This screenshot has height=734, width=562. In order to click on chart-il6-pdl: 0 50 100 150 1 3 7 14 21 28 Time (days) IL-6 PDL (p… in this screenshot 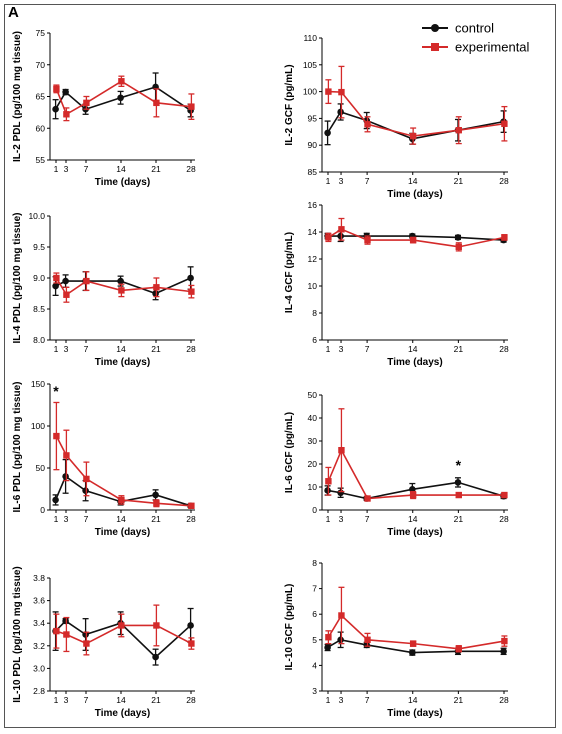, I will do `click(104, 458)`.